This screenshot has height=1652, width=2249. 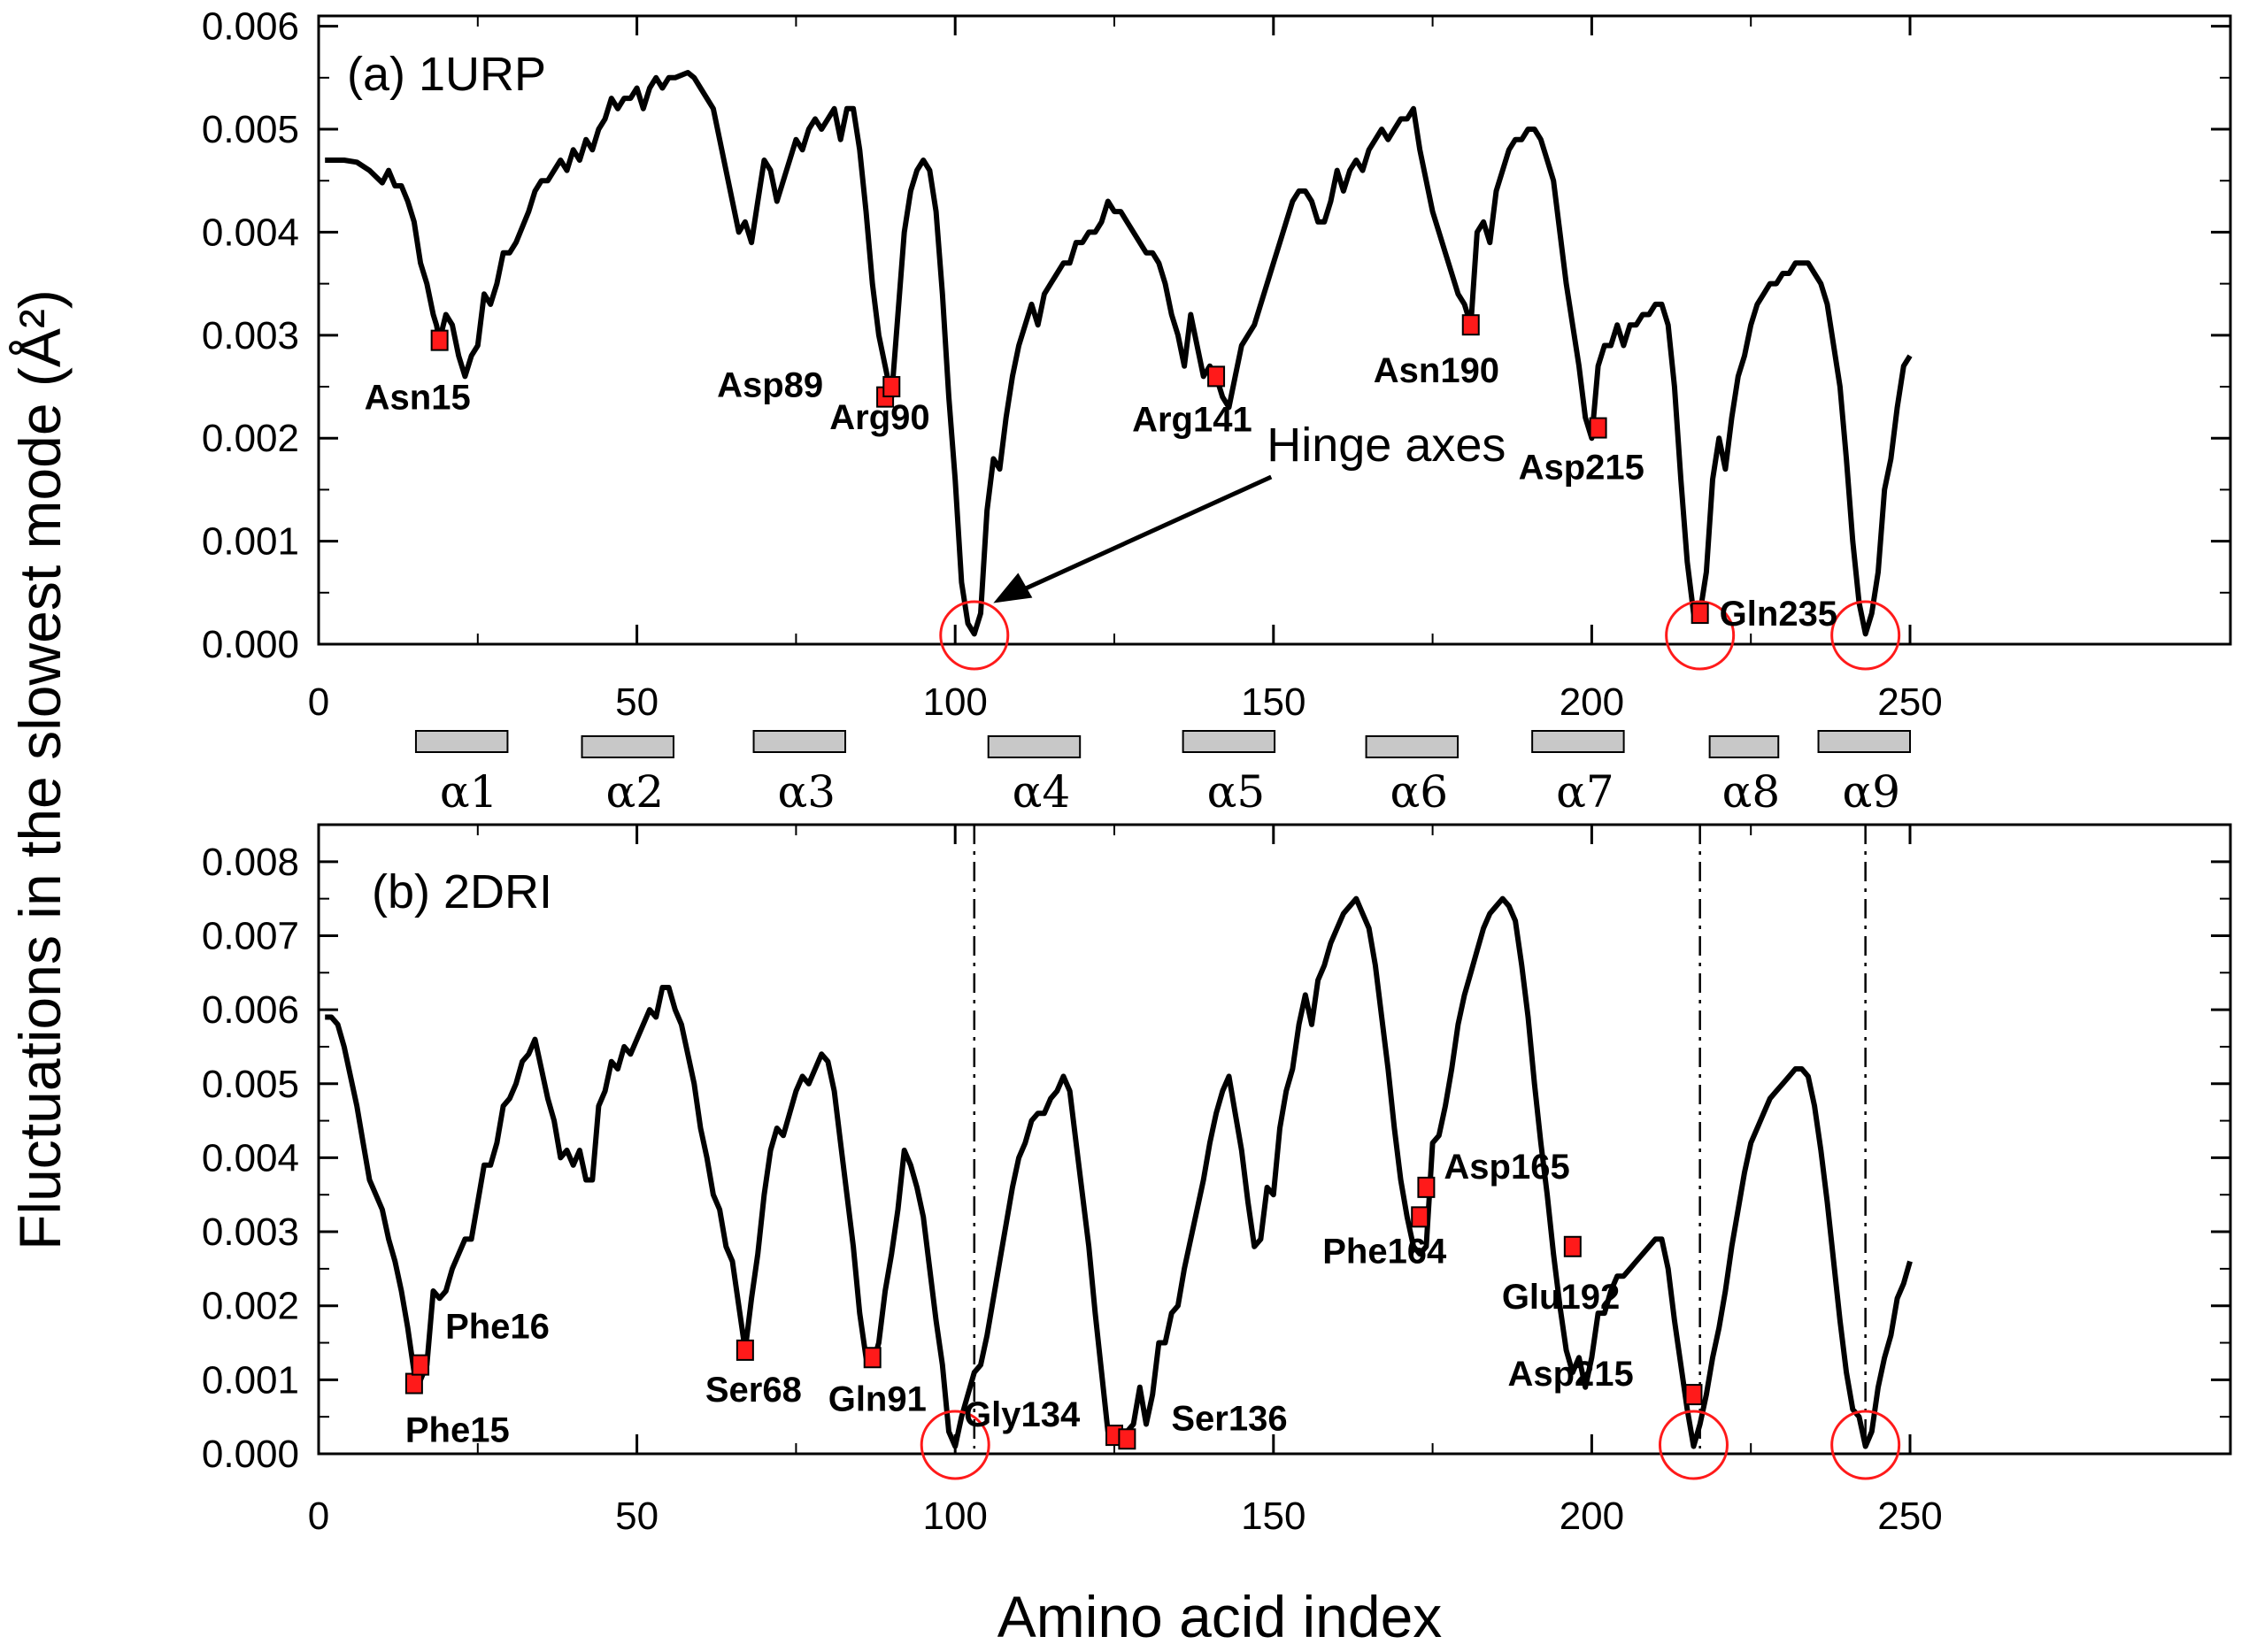 What do you see at coordinates (879, 417) in the screenshot?
I see `residue-label: Arg90` at bounding box center [879, 417].